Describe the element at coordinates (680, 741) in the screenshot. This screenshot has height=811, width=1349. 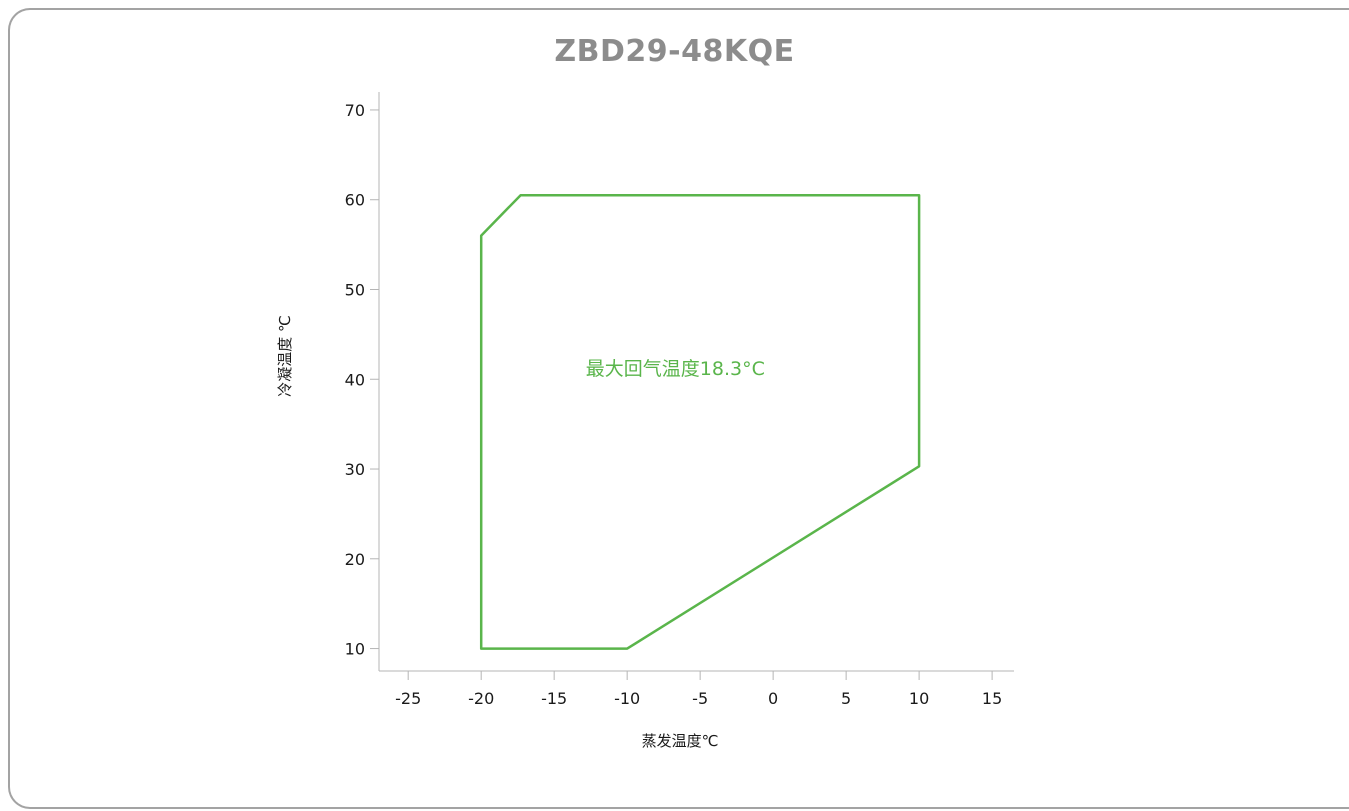
I see `x-axis-label: 蒸发温度℃` at that location.